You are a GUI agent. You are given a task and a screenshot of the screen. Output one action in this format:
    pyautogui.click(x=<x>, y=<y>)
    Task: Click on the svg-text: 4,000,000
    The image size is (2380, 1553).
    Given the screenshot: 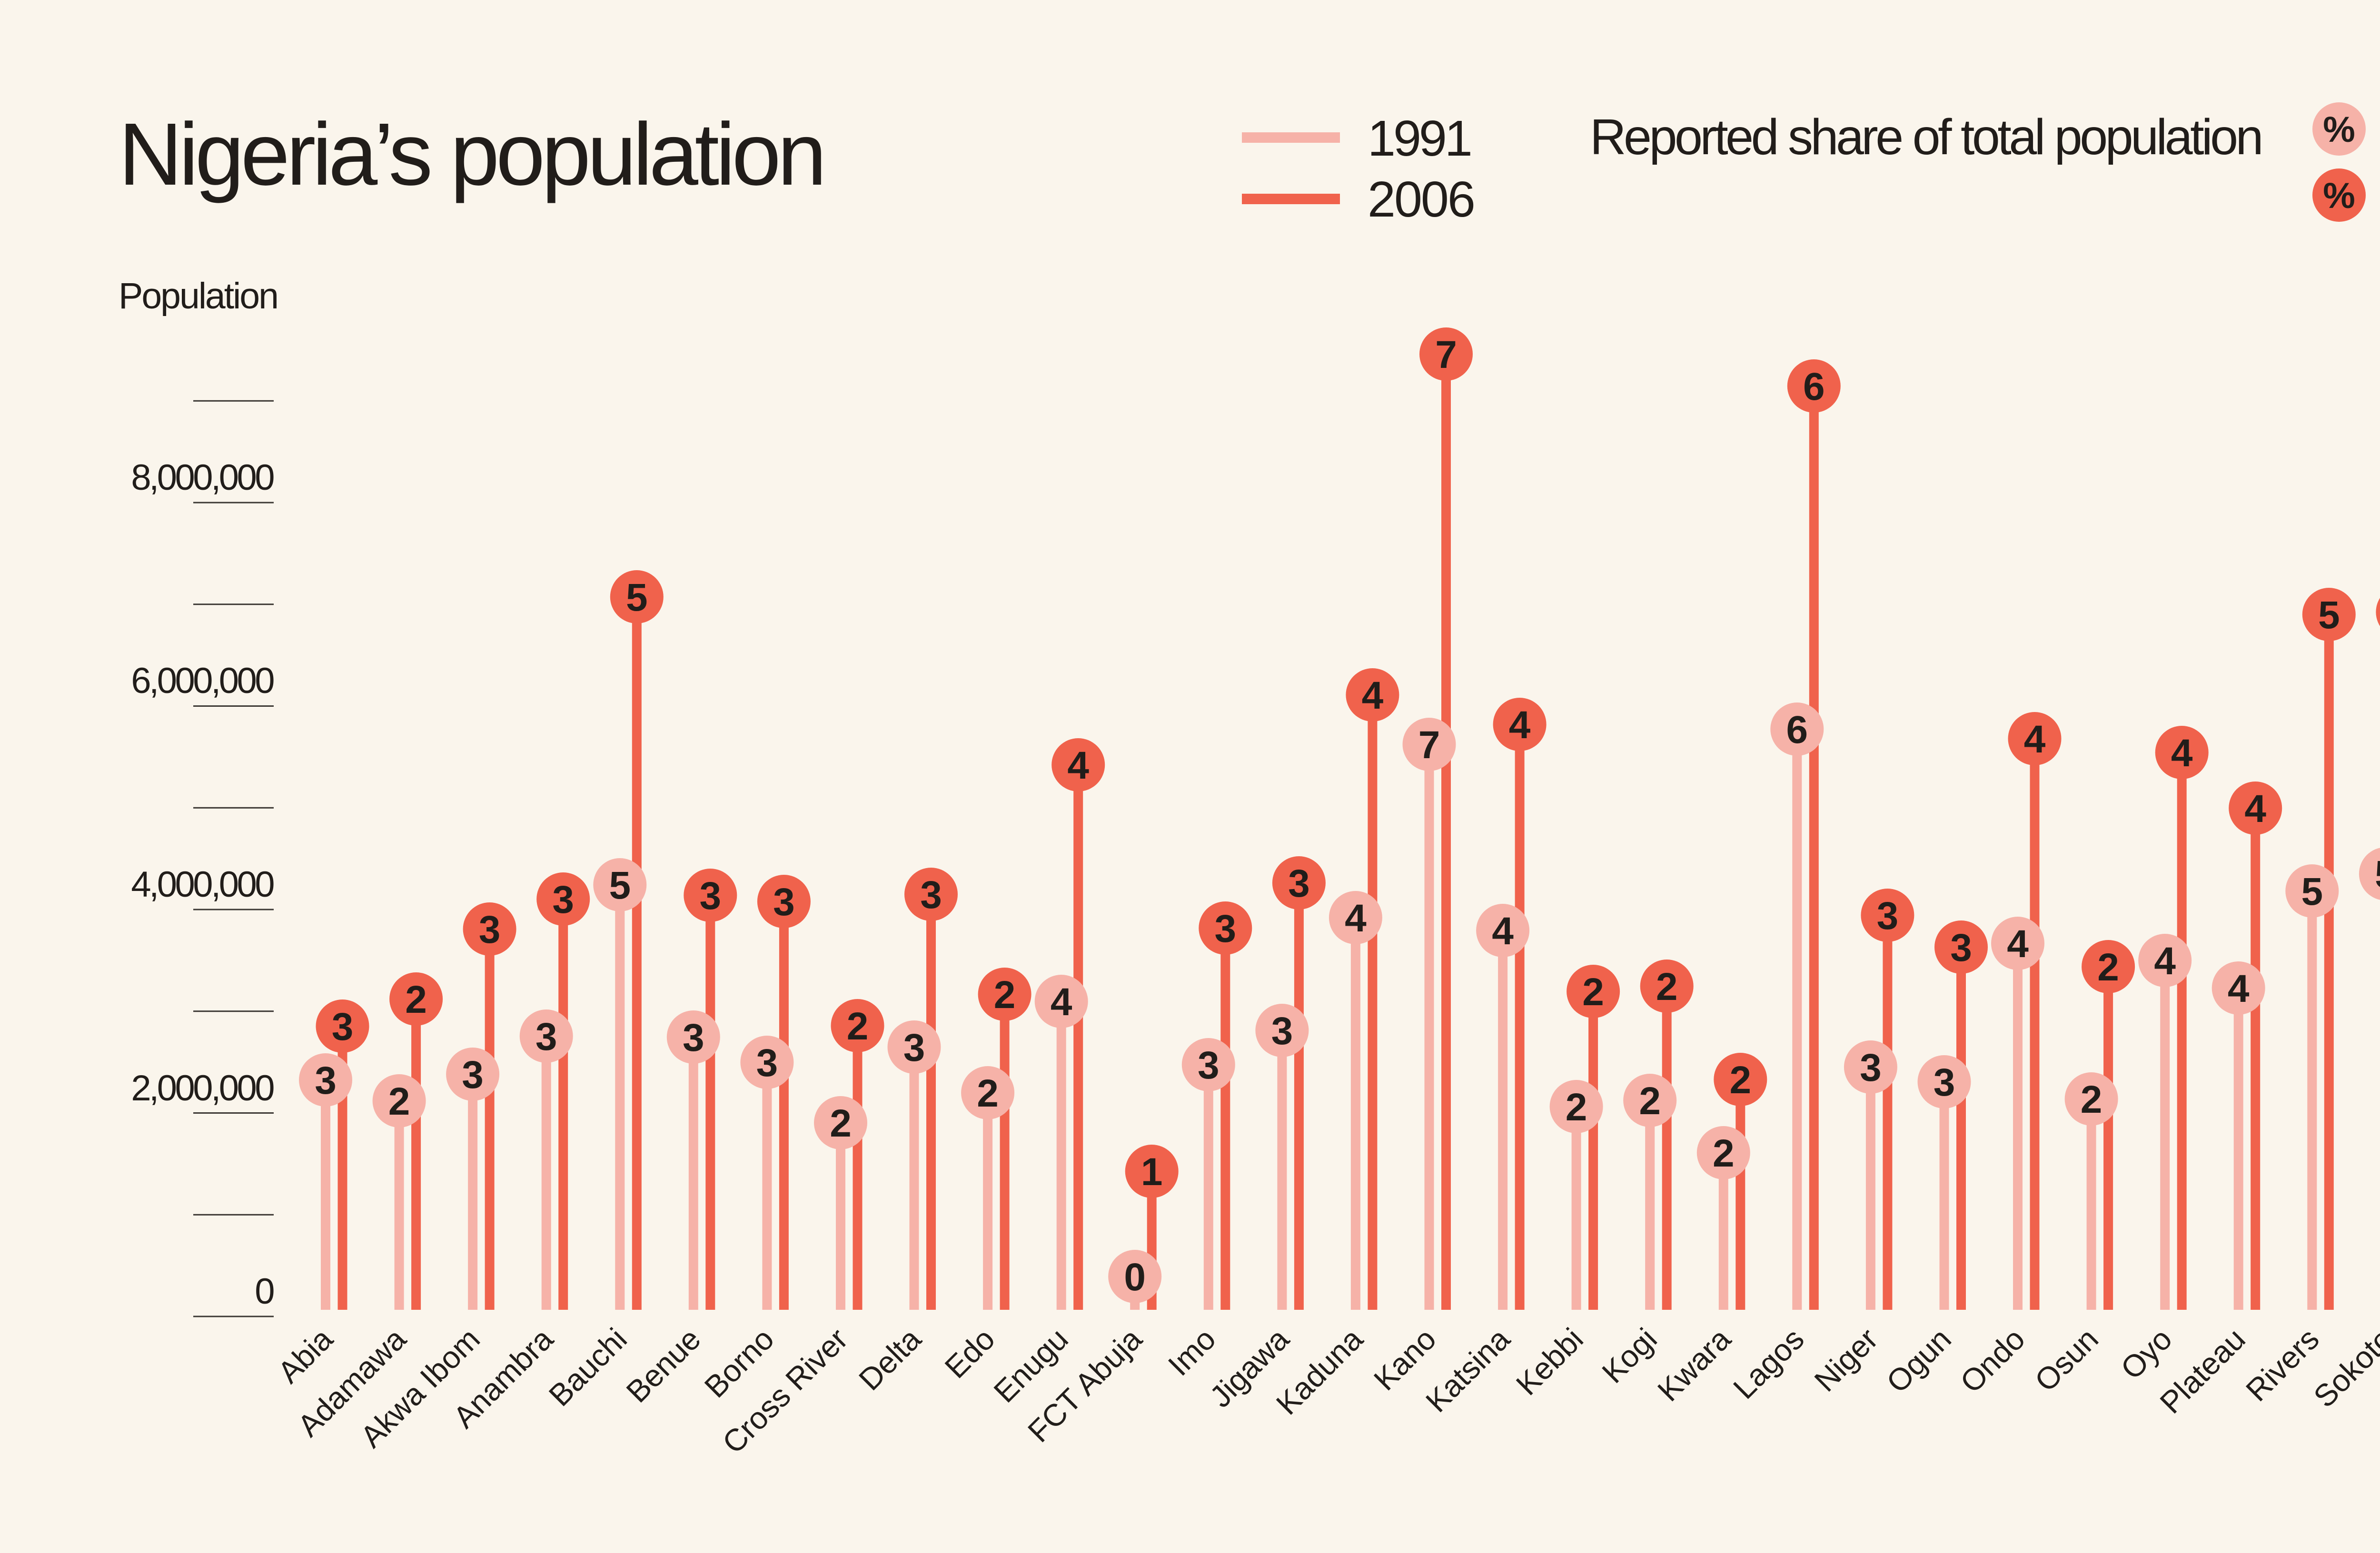 What is the action you would take?
    pyautogui.click(x=202, y=884)
    